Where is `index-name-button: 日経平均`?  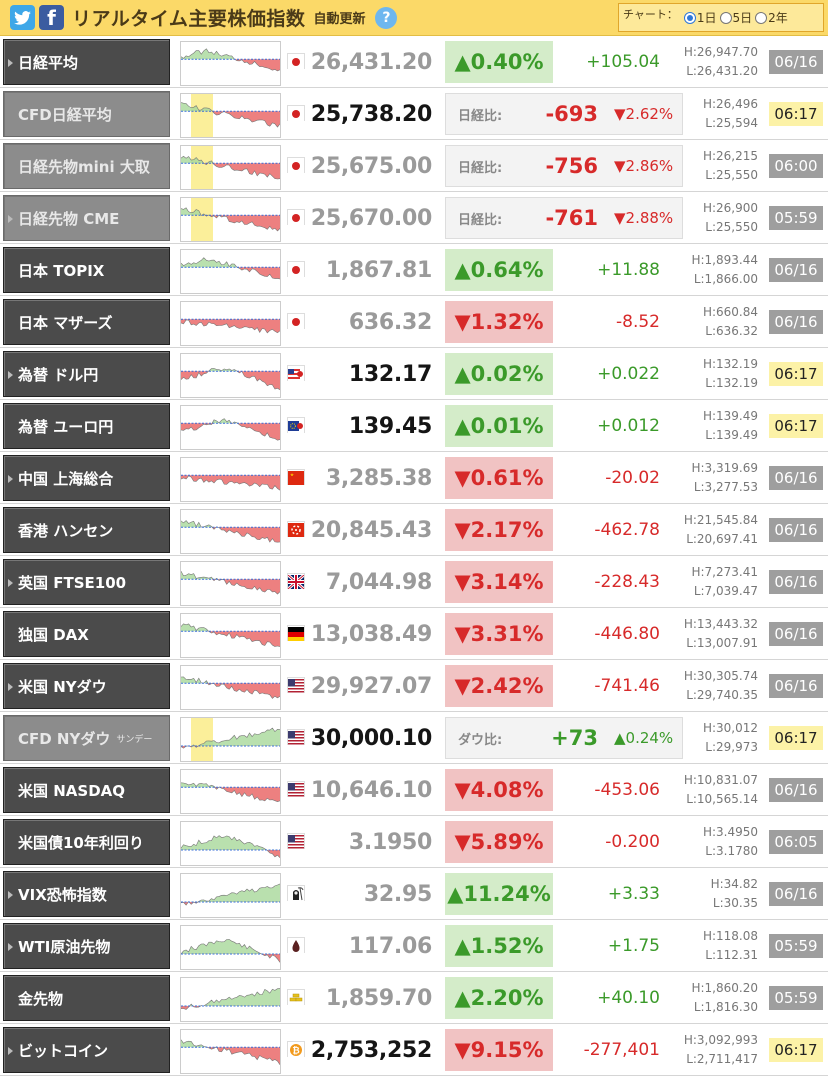
index-name-button: 日経平均 is located at coordinates (86, 62).